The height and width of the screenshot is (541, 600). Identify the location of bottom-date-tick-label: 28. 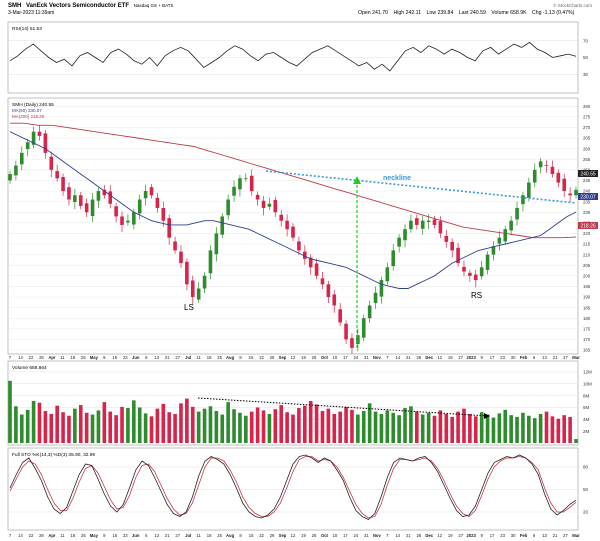
(418, 535).